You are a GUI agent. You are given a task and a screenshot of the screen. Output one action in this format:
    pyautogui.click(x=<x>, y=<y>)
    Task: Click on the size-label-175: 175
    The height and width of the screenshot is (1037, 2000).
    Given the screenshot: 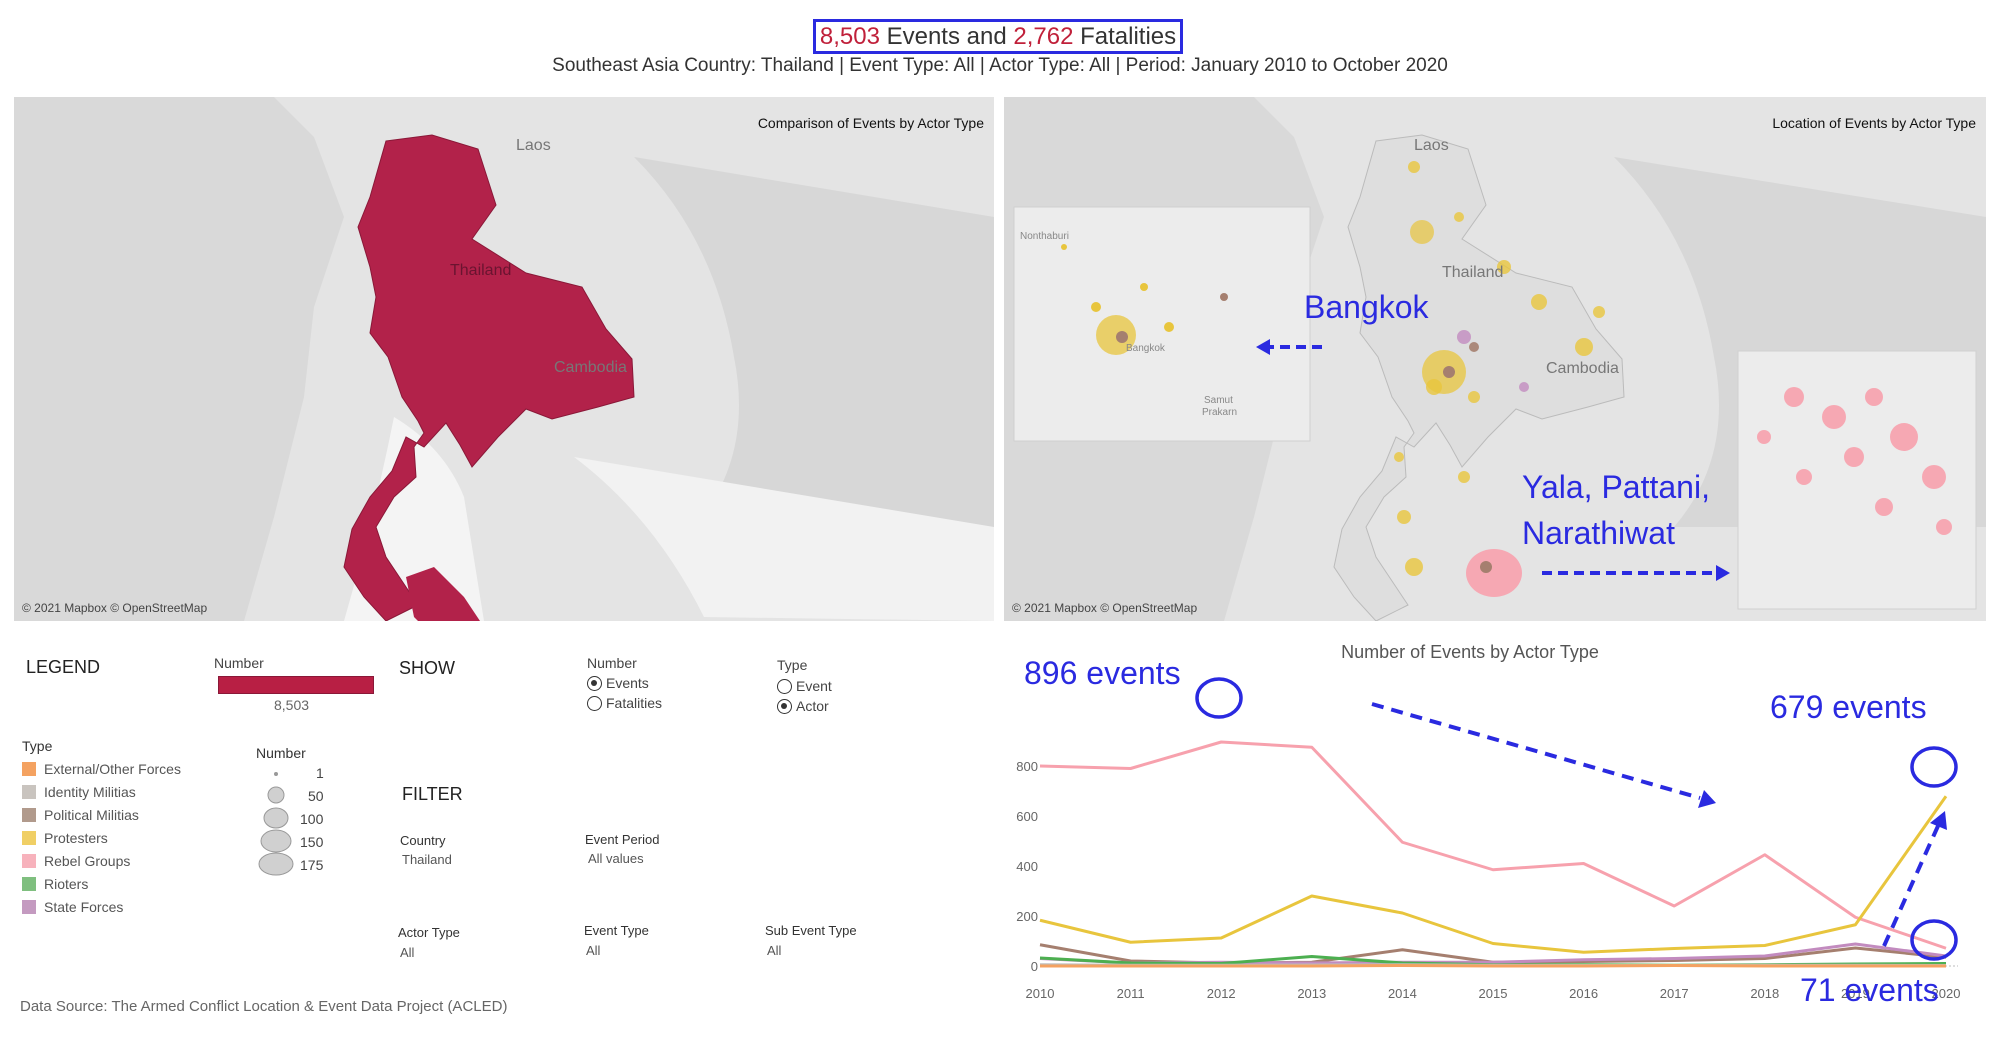 What is the action you would take?
    pyautogui.click(x=312, y=865)
    